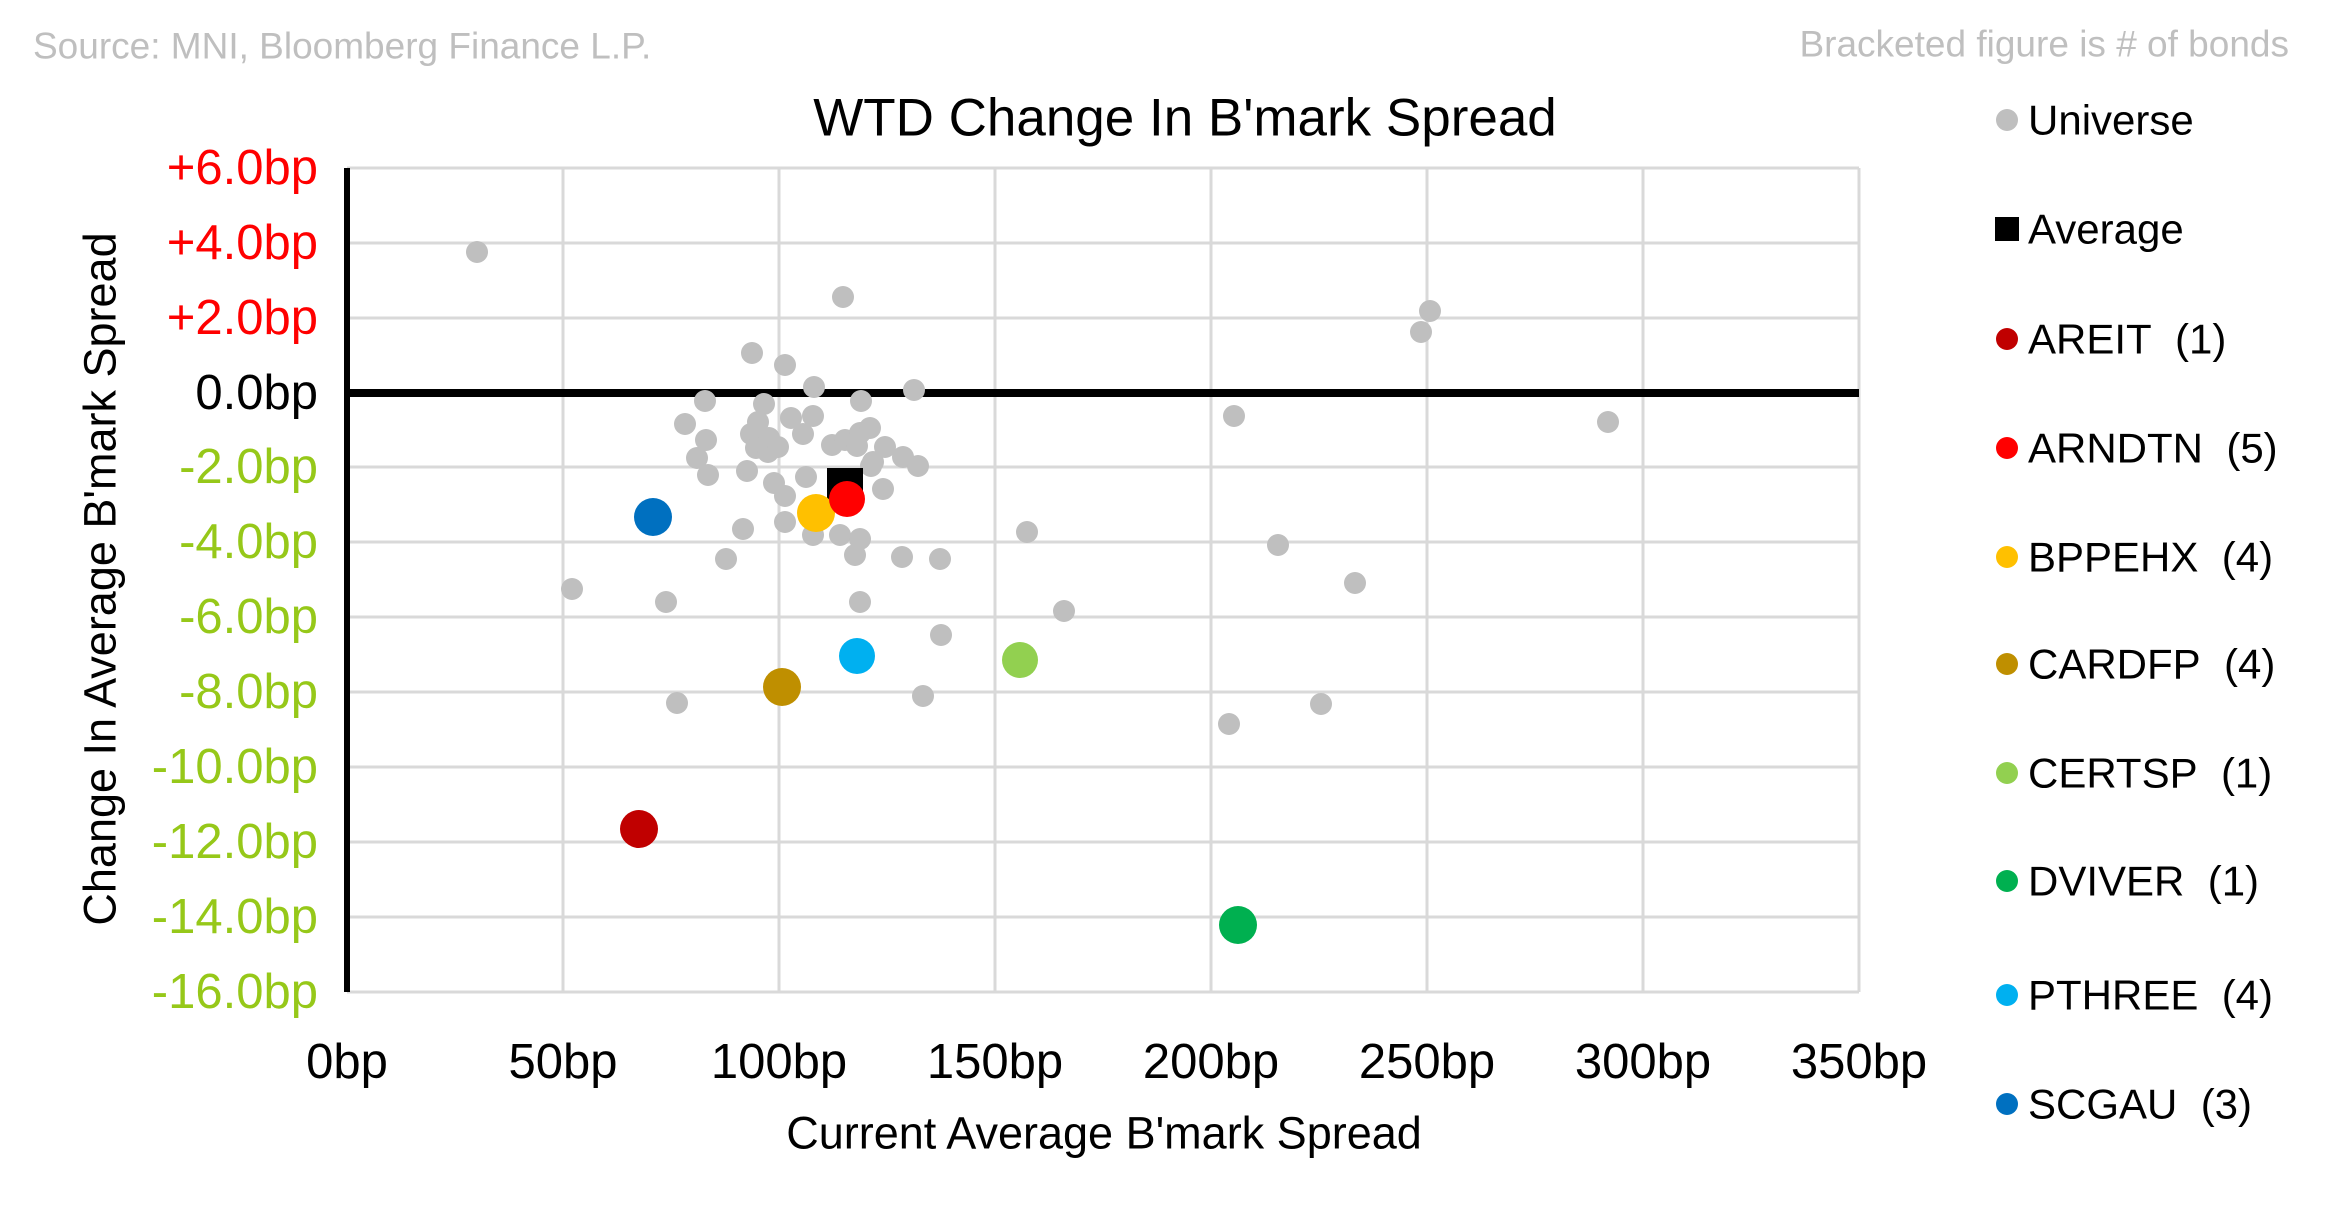 The height and width of the screenshot is (1219, 2326). I want to click on svg-text: CARDFP (4), so click(2151, 664).